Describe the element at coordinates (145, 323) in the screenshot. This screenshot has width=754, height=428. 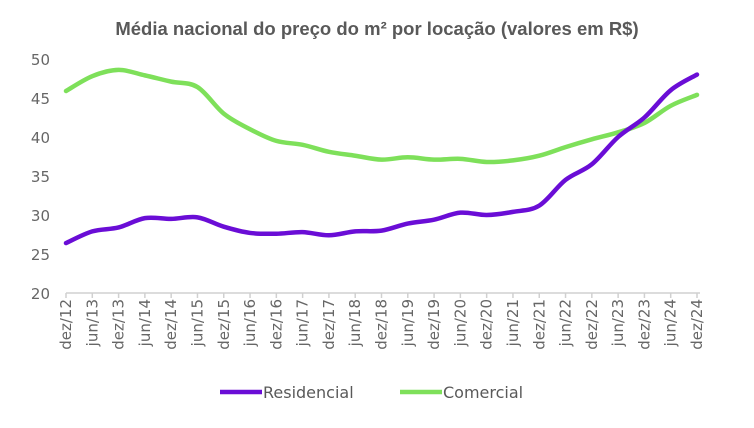
I see `x-tick-label: jun/14` at that location.